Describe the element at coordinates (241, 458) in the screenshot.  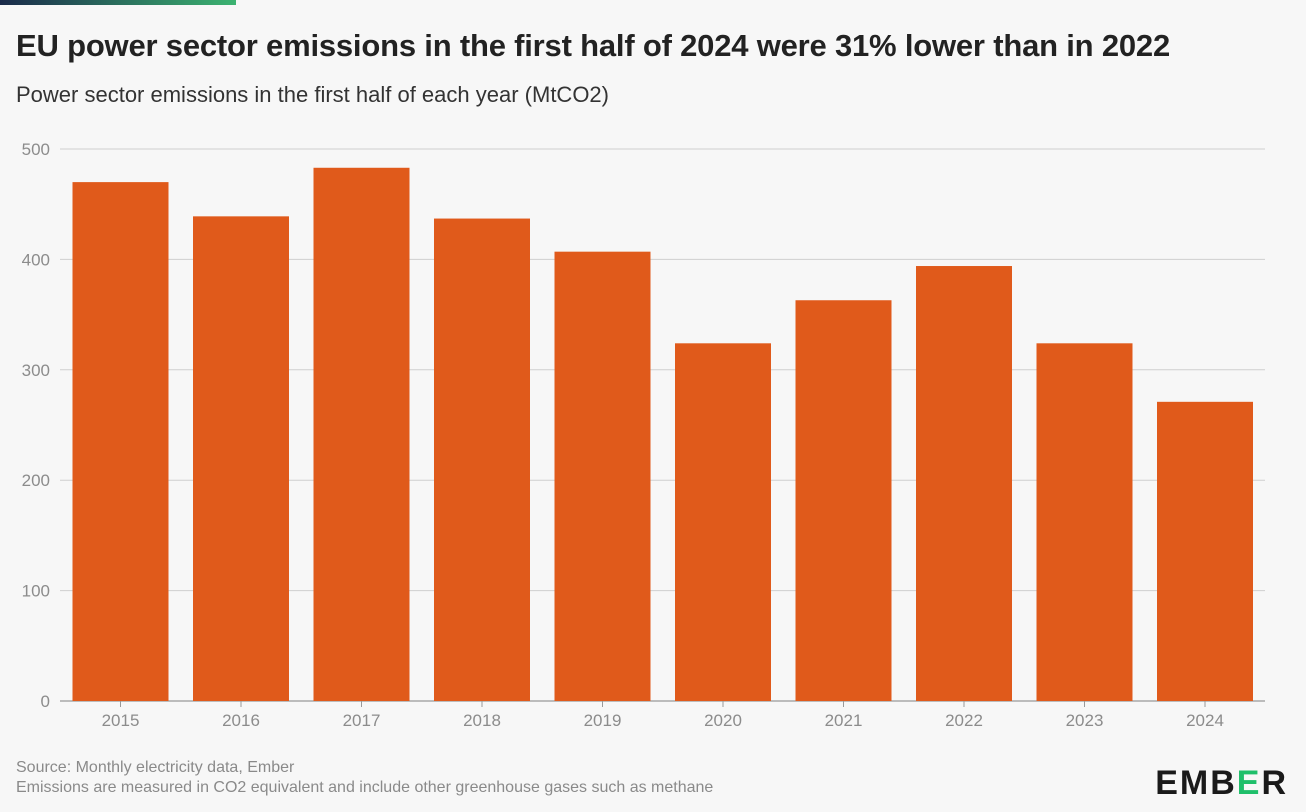
I see `bar-2016` at that location.